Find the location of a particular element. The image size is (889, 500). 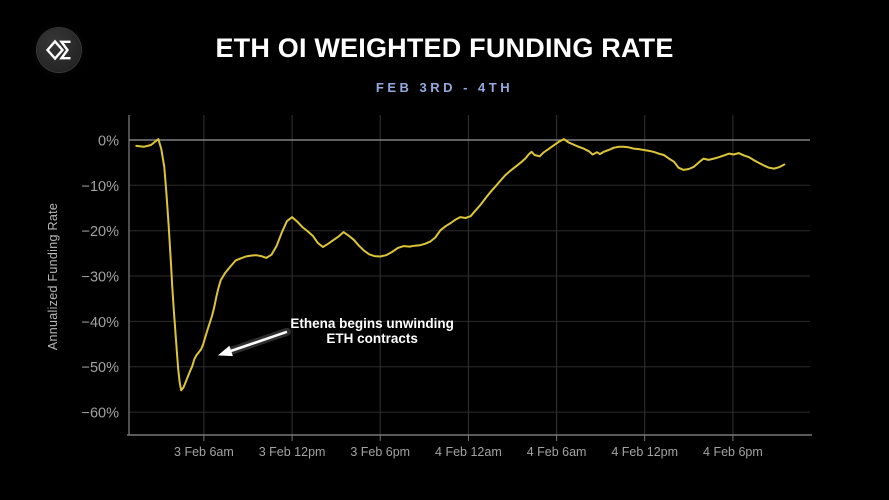

y-tick-label: −10% is located at coordinates (101, 187).